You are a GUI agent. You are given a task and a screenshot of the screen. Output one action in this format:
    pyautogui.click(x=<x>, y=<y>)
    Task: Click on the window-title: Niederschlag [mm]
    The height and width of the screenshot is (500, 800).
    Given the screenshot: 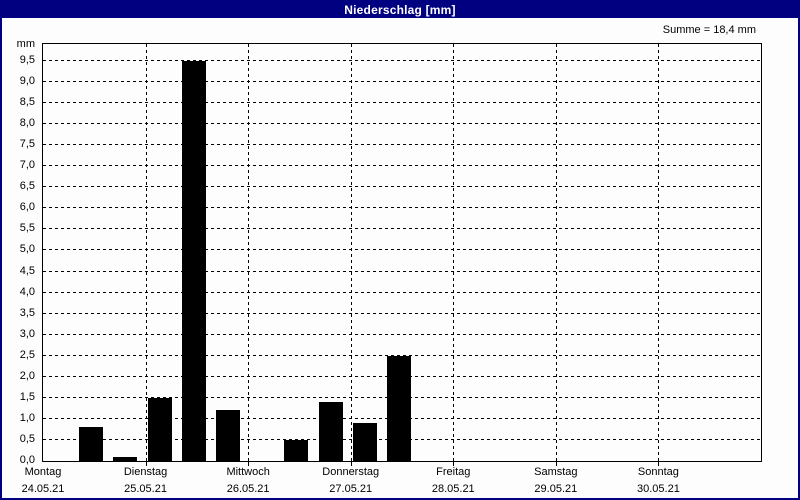 What is the action you would take?
    pyautogui.click(x=400, y=10)
    